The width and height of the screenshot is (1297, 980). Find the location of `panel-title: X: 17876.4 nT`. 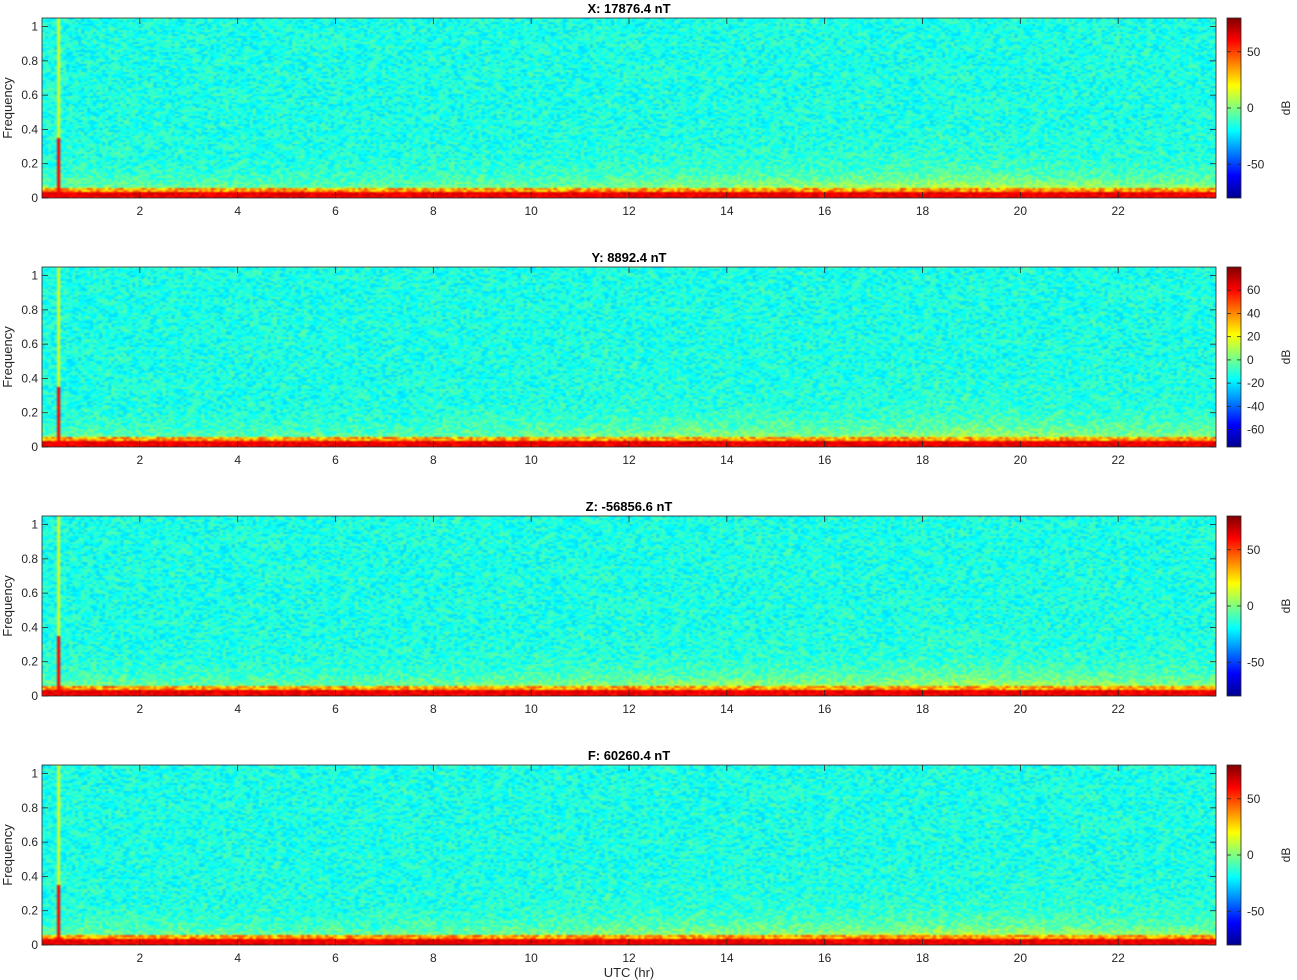

panel-title: X: 17876.4 nT is located at coordinates (628, 8).